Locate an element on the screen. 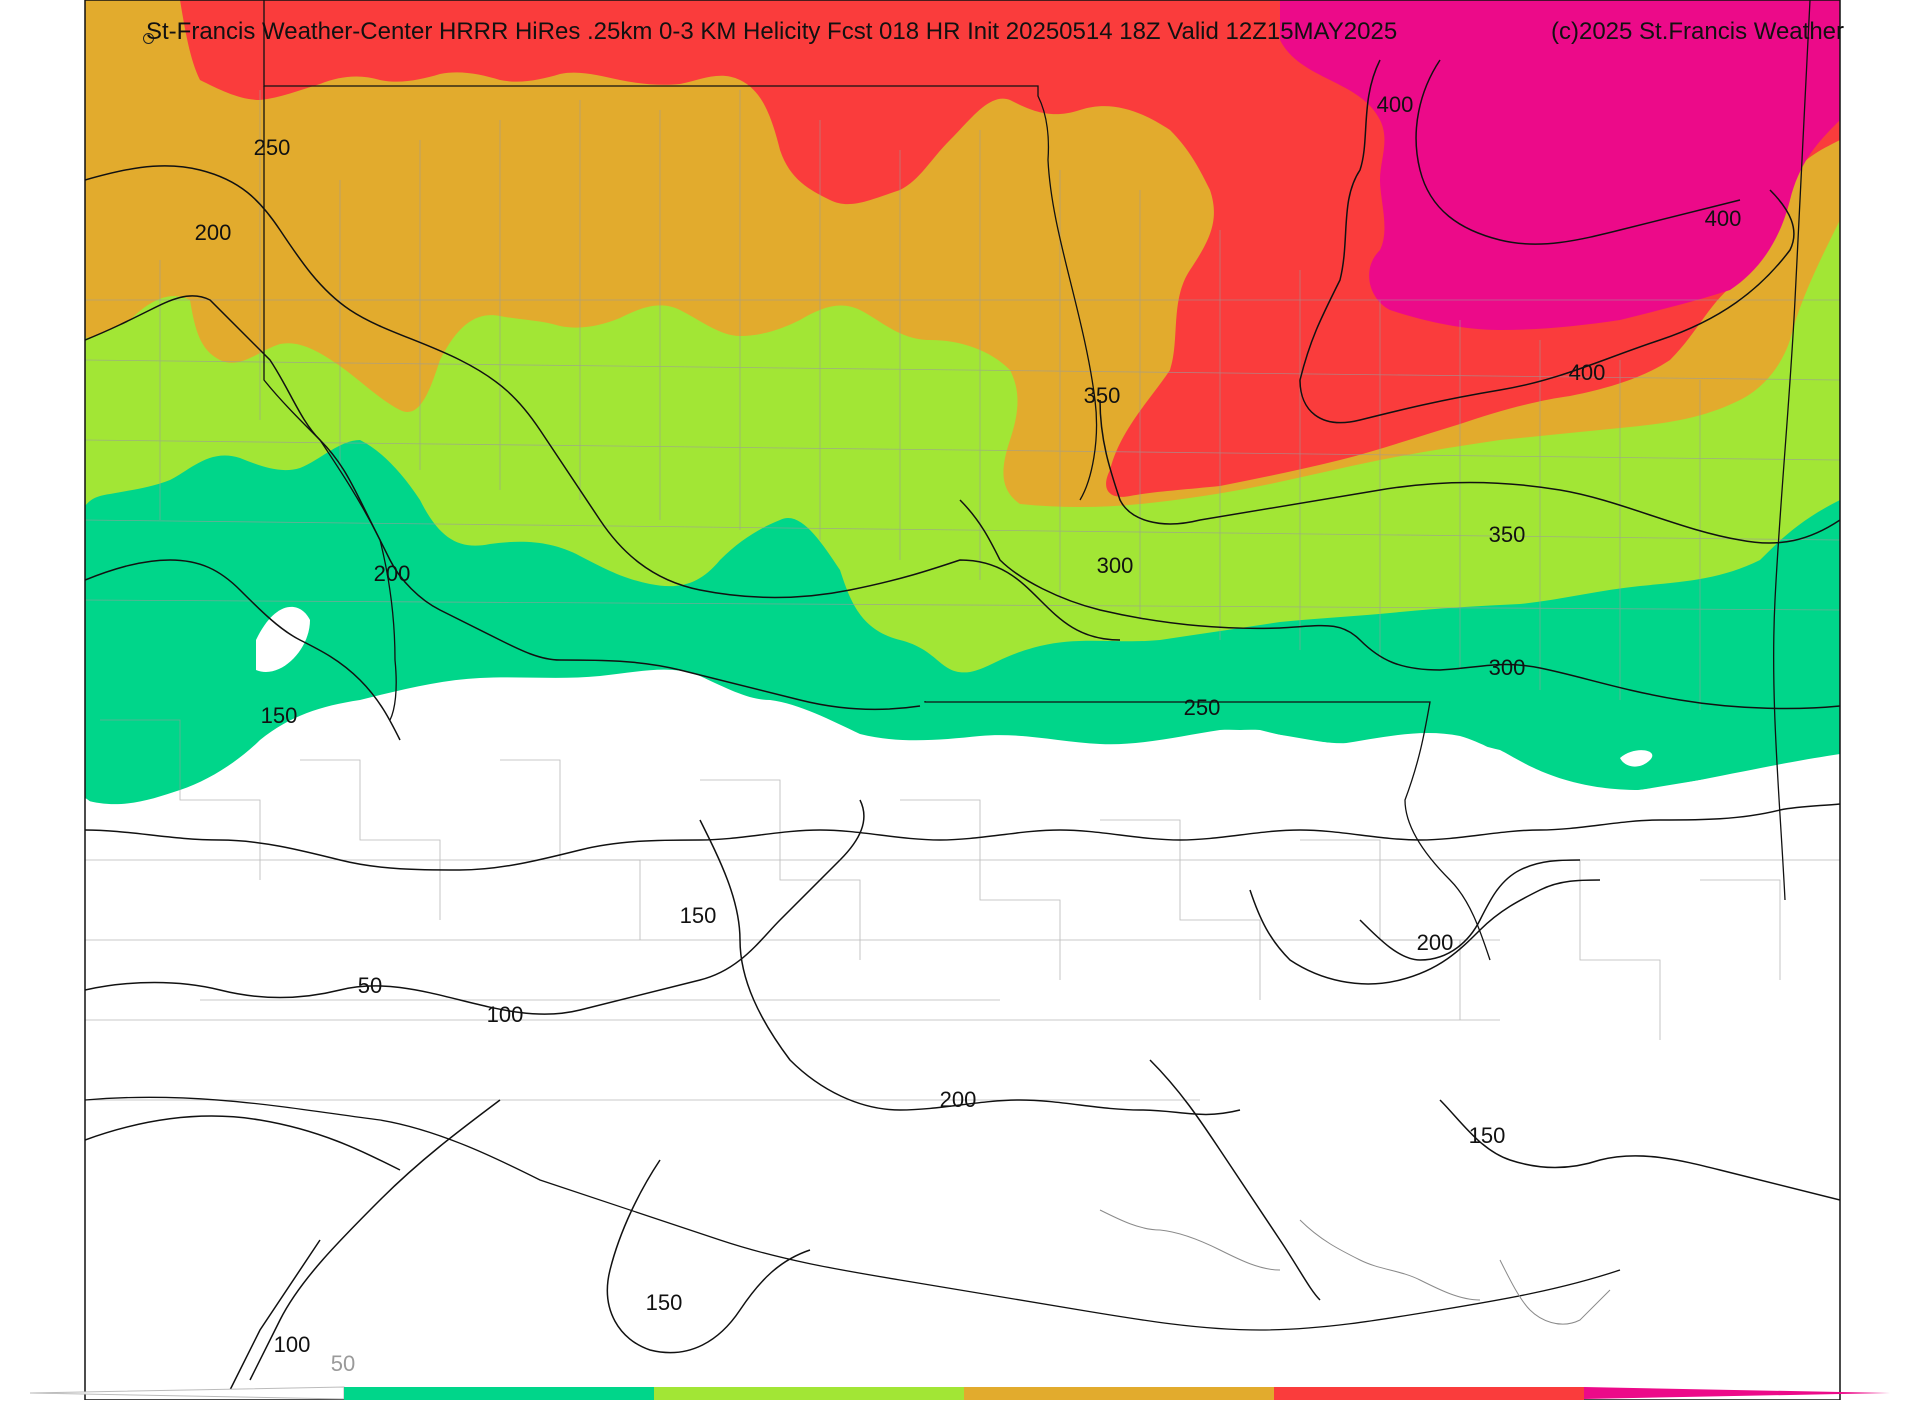 The image size is (1920, 1405). legend-colorbar is located at coordinates (959, 1393).